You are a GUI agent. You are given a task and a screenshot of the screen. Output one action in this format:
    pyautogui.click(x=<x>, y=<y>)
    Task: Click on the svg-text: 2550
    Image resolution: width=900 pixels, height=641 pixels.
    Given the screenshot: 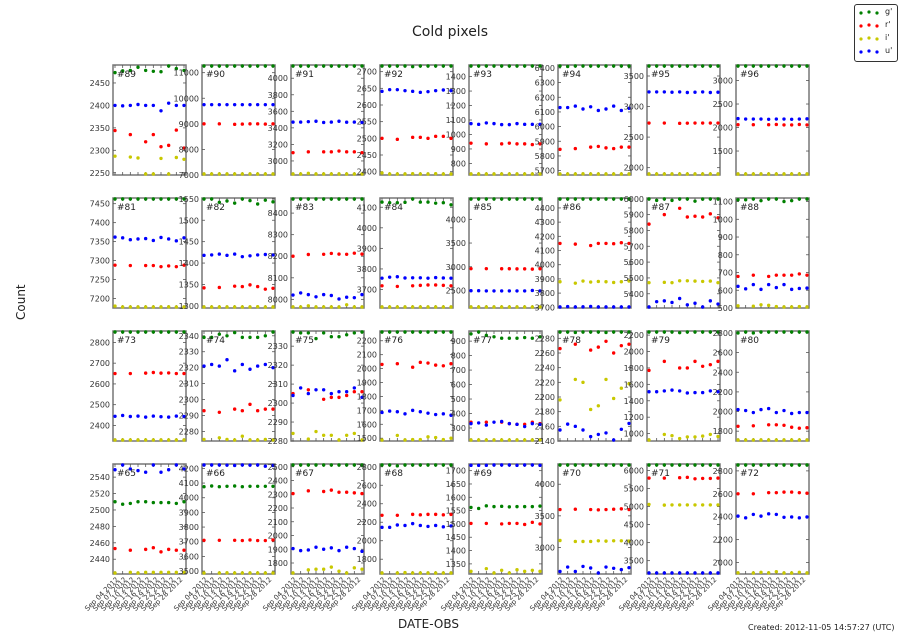 What is the action you would take?
    pyautogui.click(x=367, y=122)
    